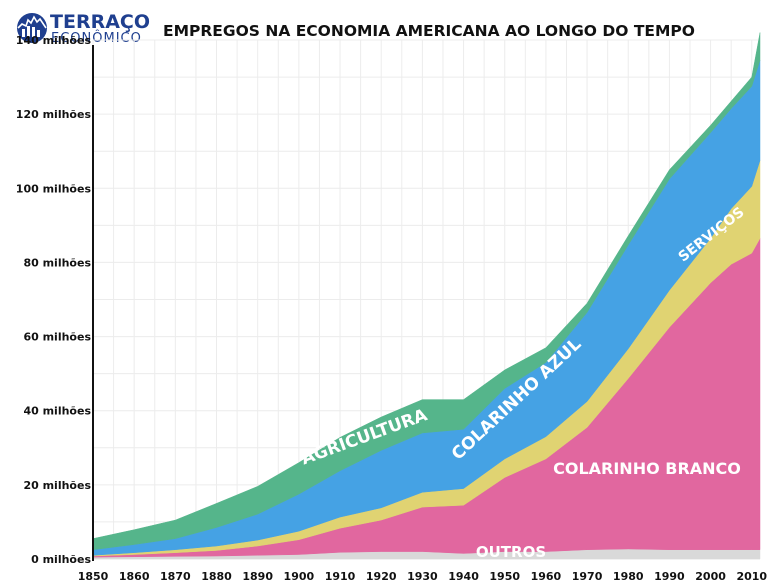  Describe the element at coordinates (669, 576) in the screenshot. I see `x-tick-label: 1990` at that location.